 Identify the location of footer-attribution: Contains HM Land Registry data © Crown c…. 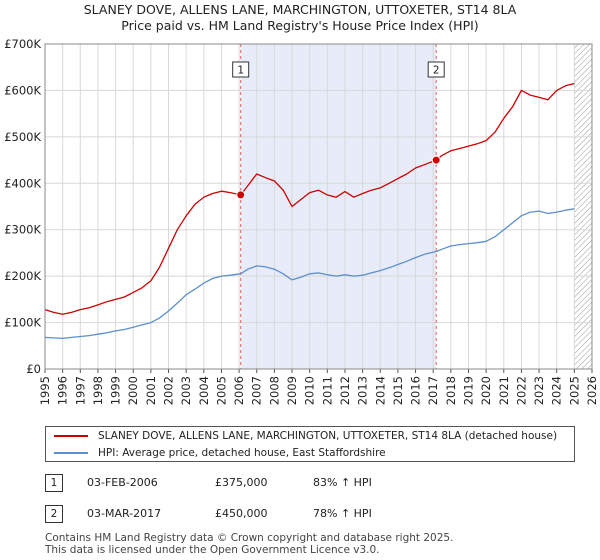
(249, 544).